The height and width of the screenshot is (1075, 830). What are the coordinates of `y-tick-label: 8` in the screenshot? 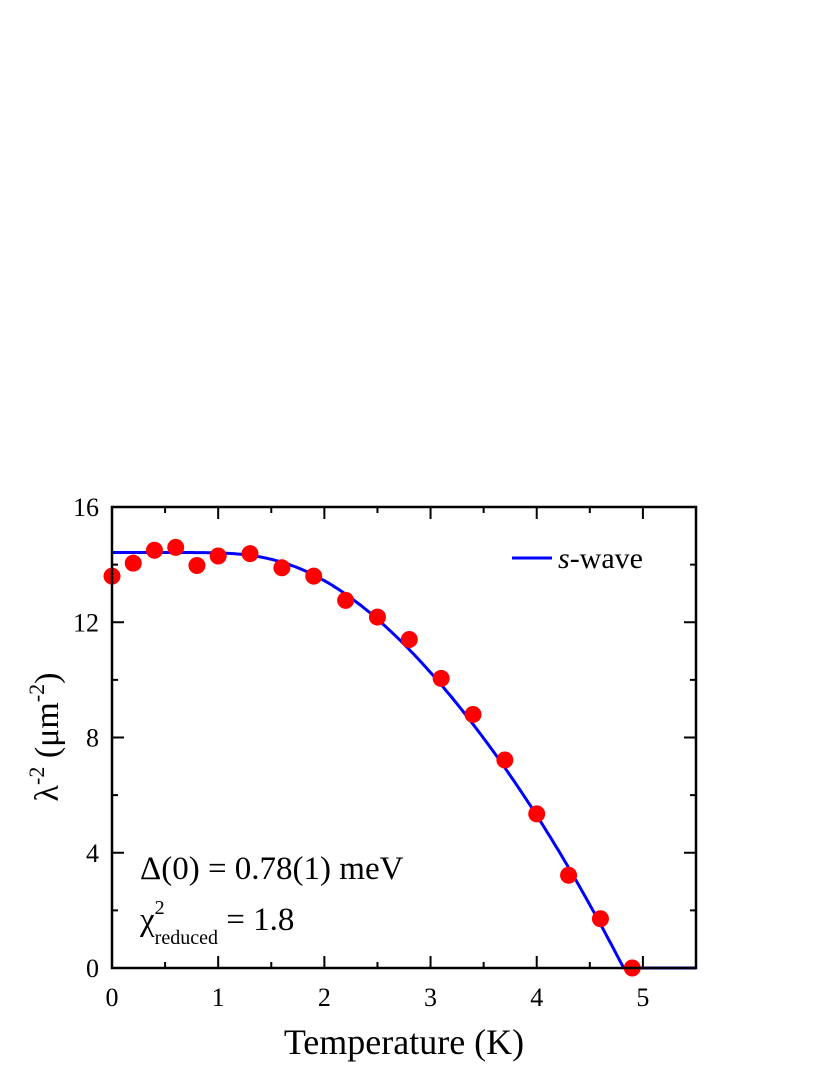 It's located at (92, 738).